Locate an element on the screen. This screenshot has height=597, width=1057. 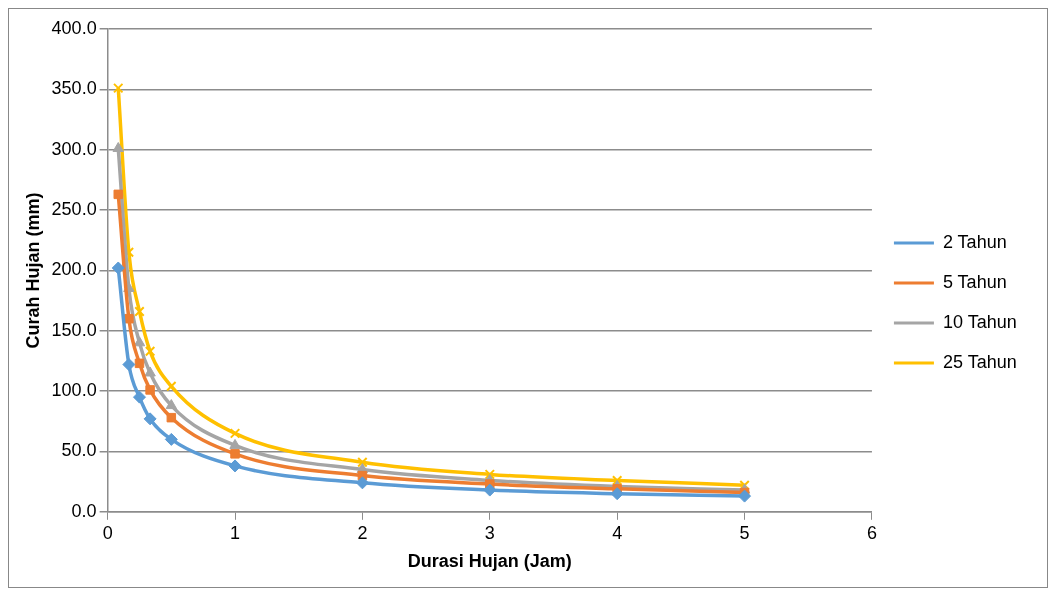
legend-label: 5 Tahun is located at coordinates (974, 281).